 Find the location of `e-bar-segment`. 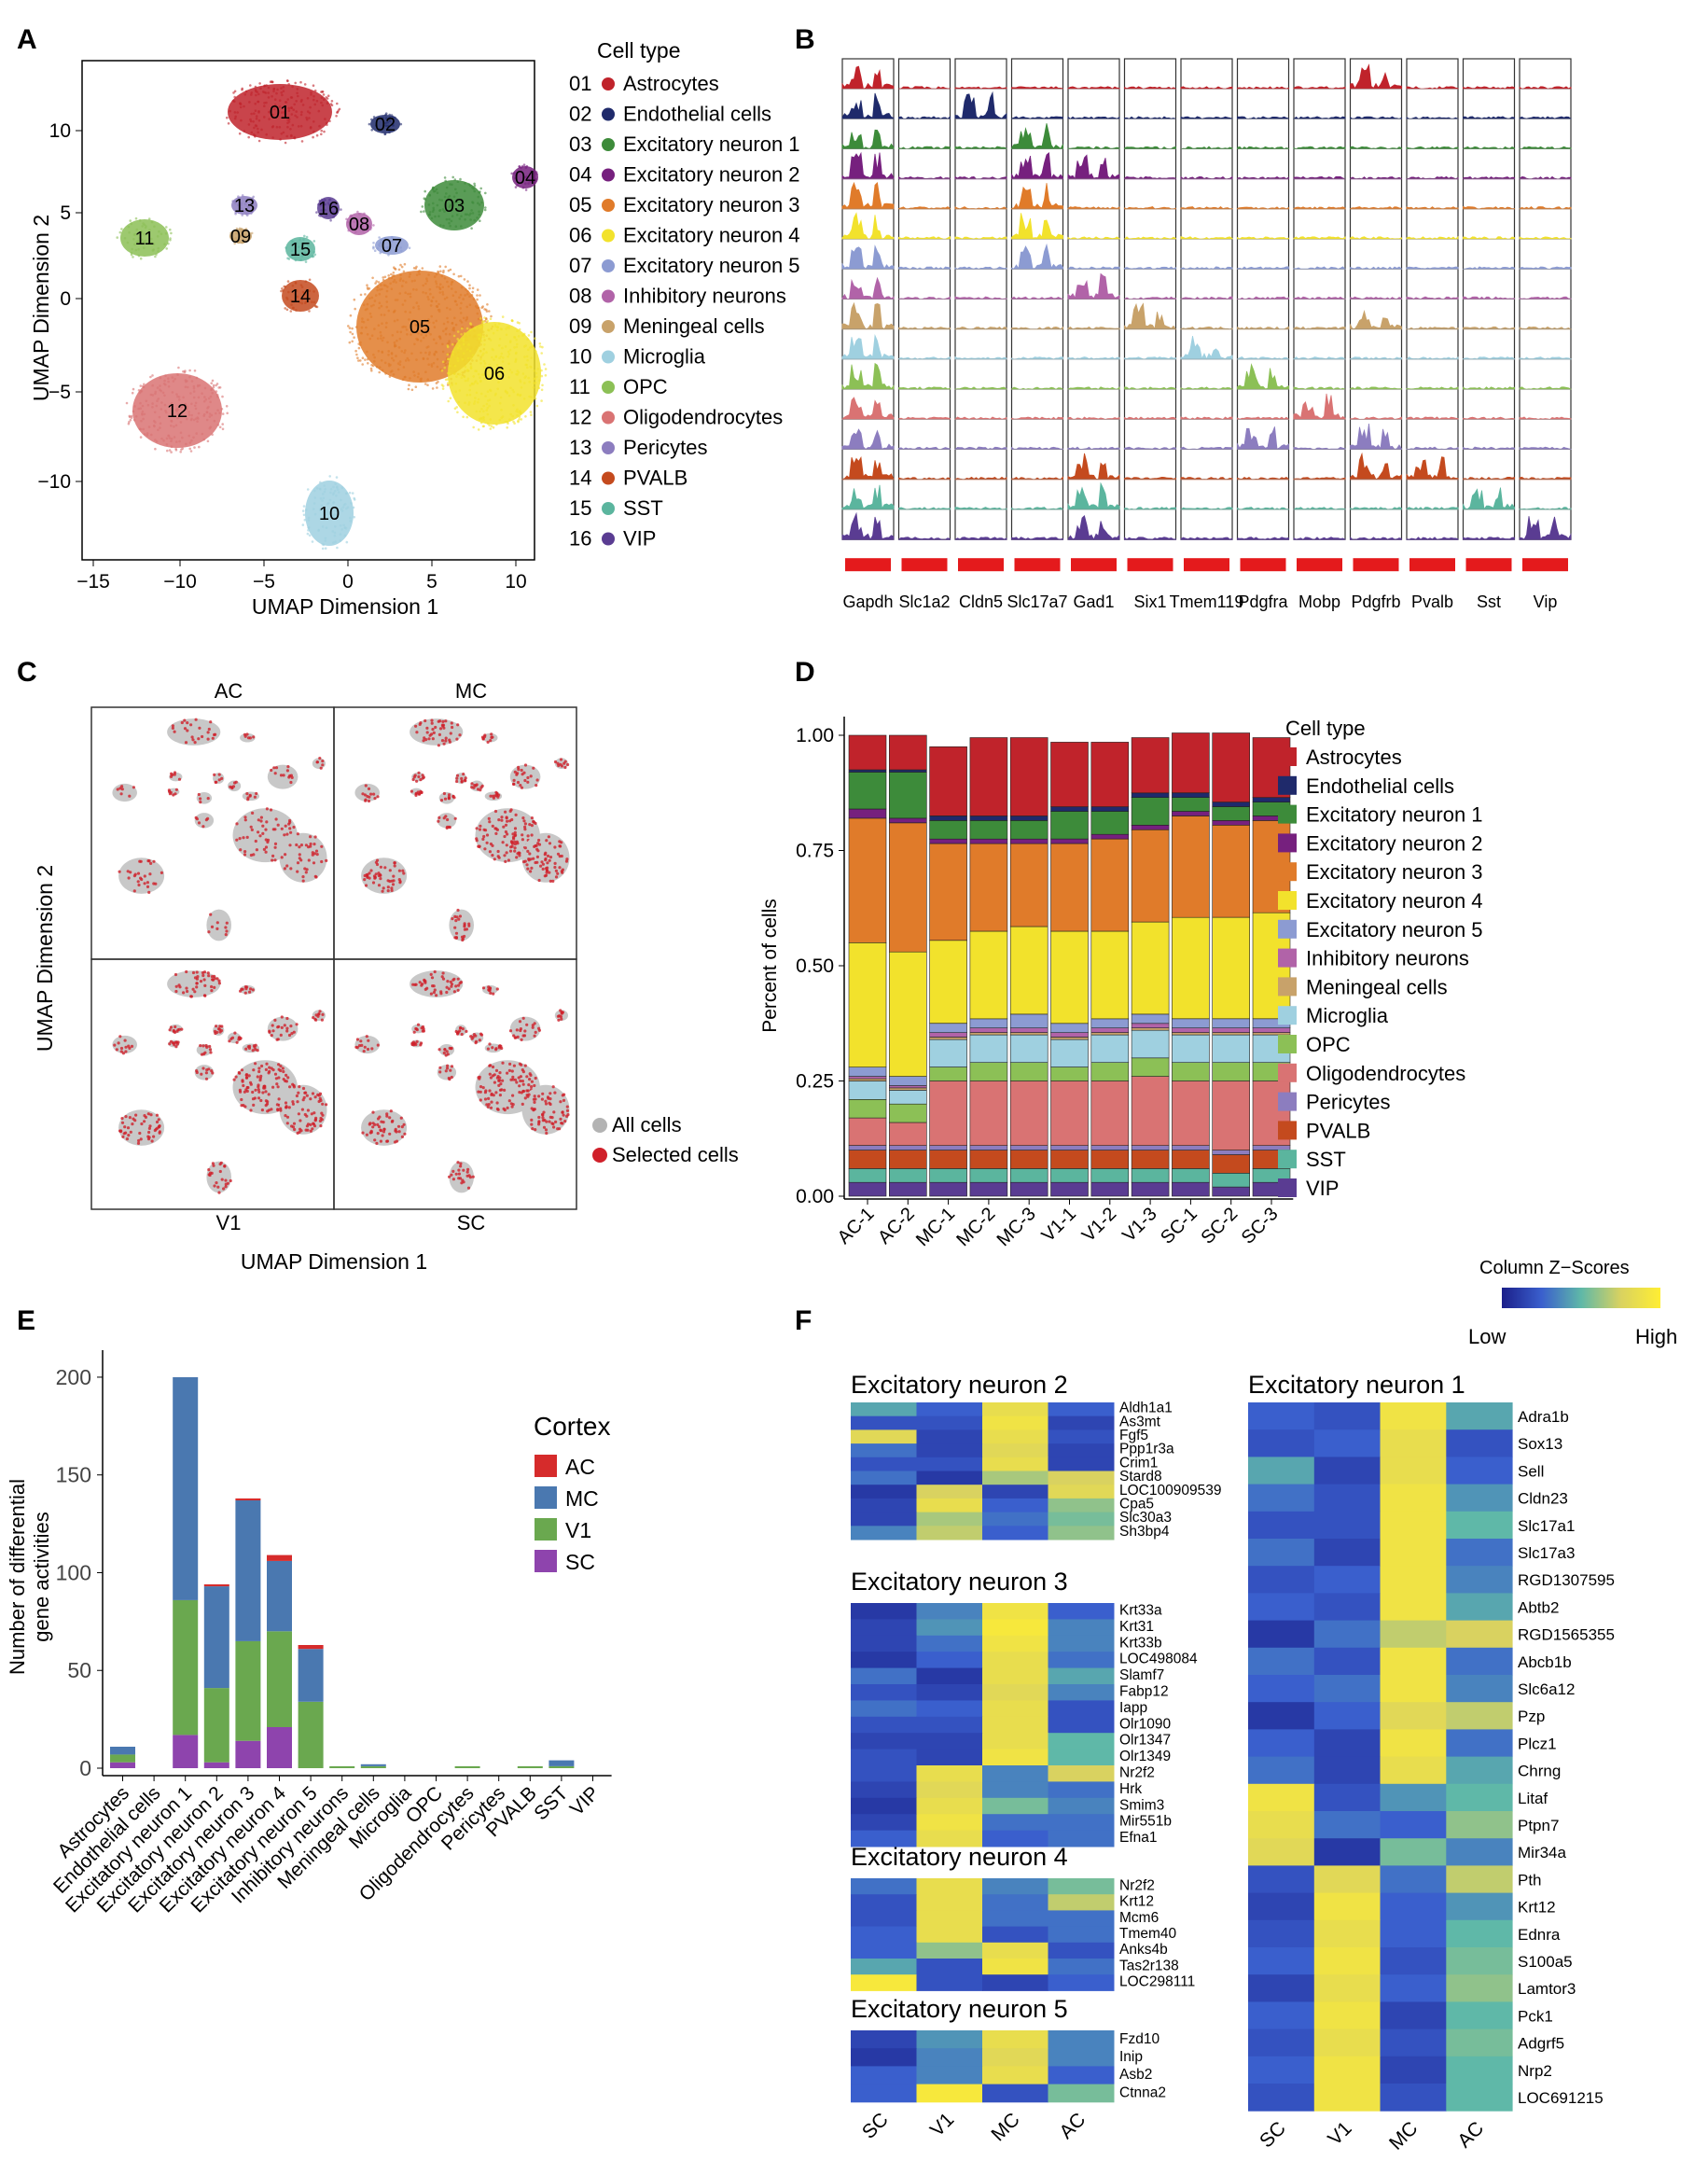

e-bar-segment is located at coordinates (216, 1765).